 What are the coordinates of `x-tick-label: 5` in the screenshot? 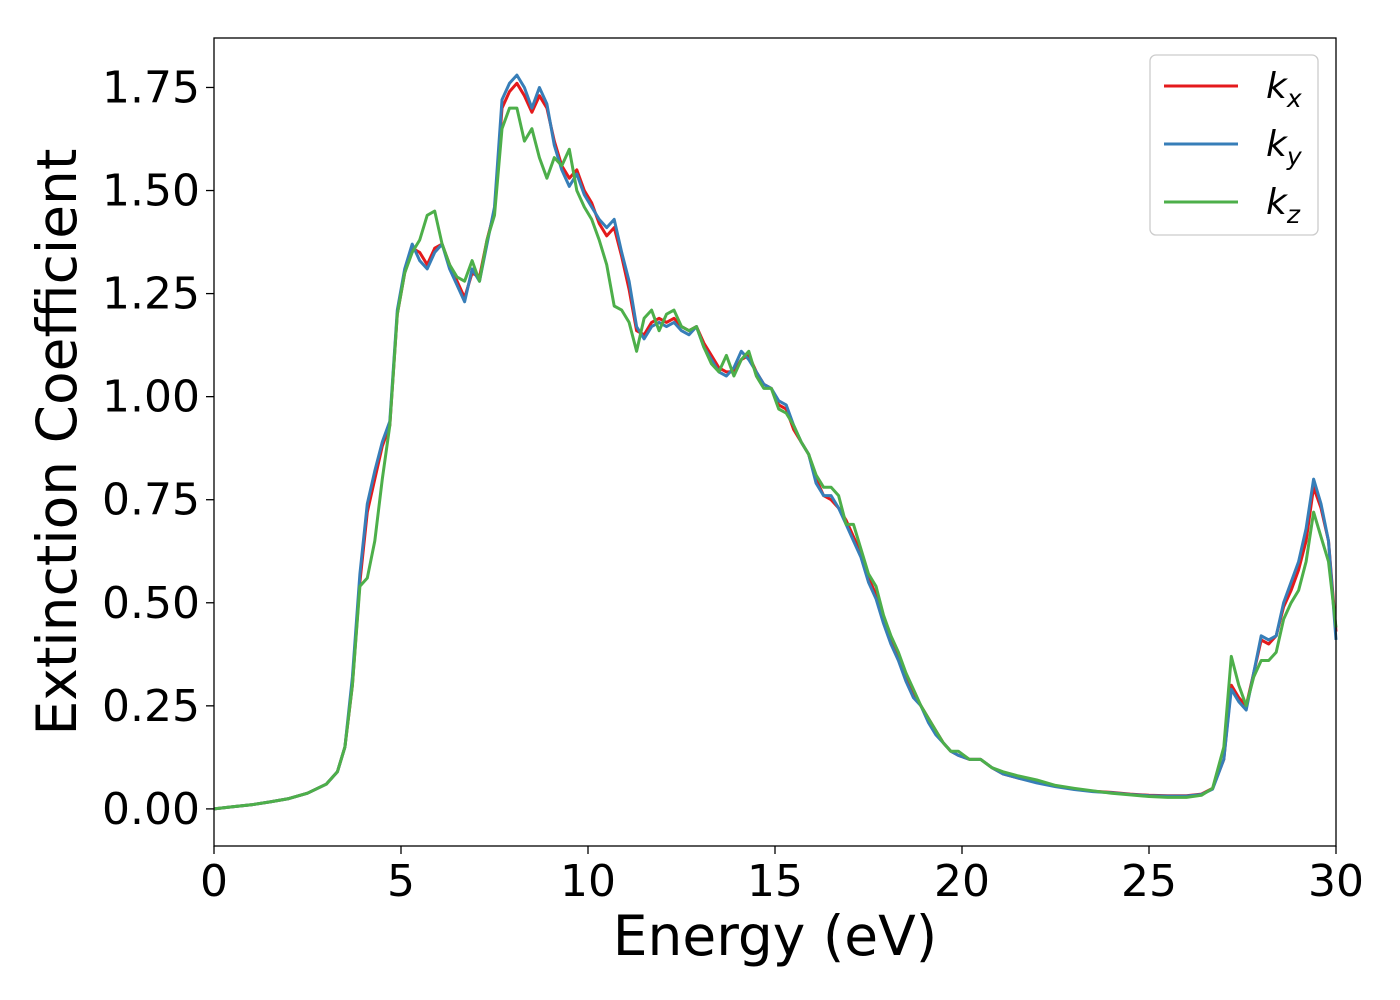 It's located at (401, 881).